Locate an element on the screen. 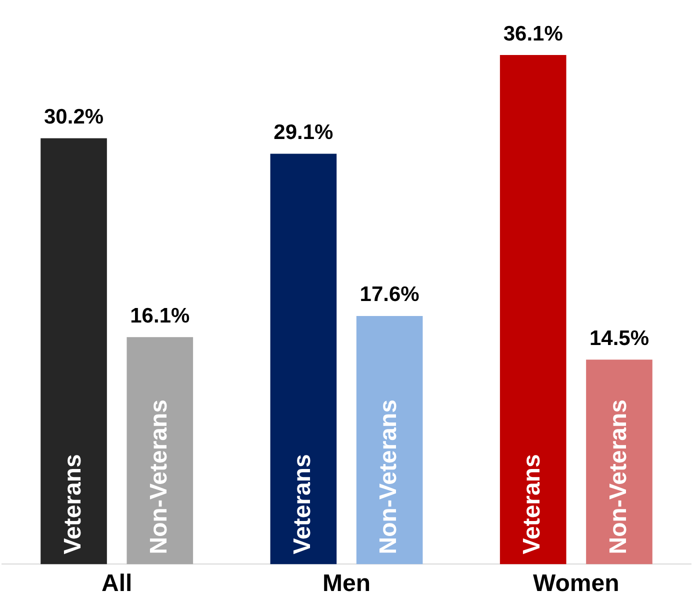 This screenshot has width=693, height=609. series-label: Veterans is located at coordinates (72, 504).